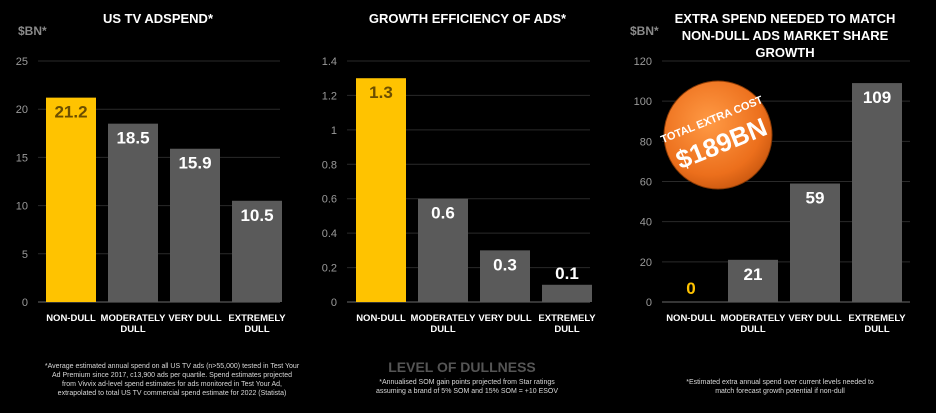 The height and width of the screenshot is (413, 936). I want to click on x-axis-title: LEVEL OF DULLNESS, so click(462, 367).